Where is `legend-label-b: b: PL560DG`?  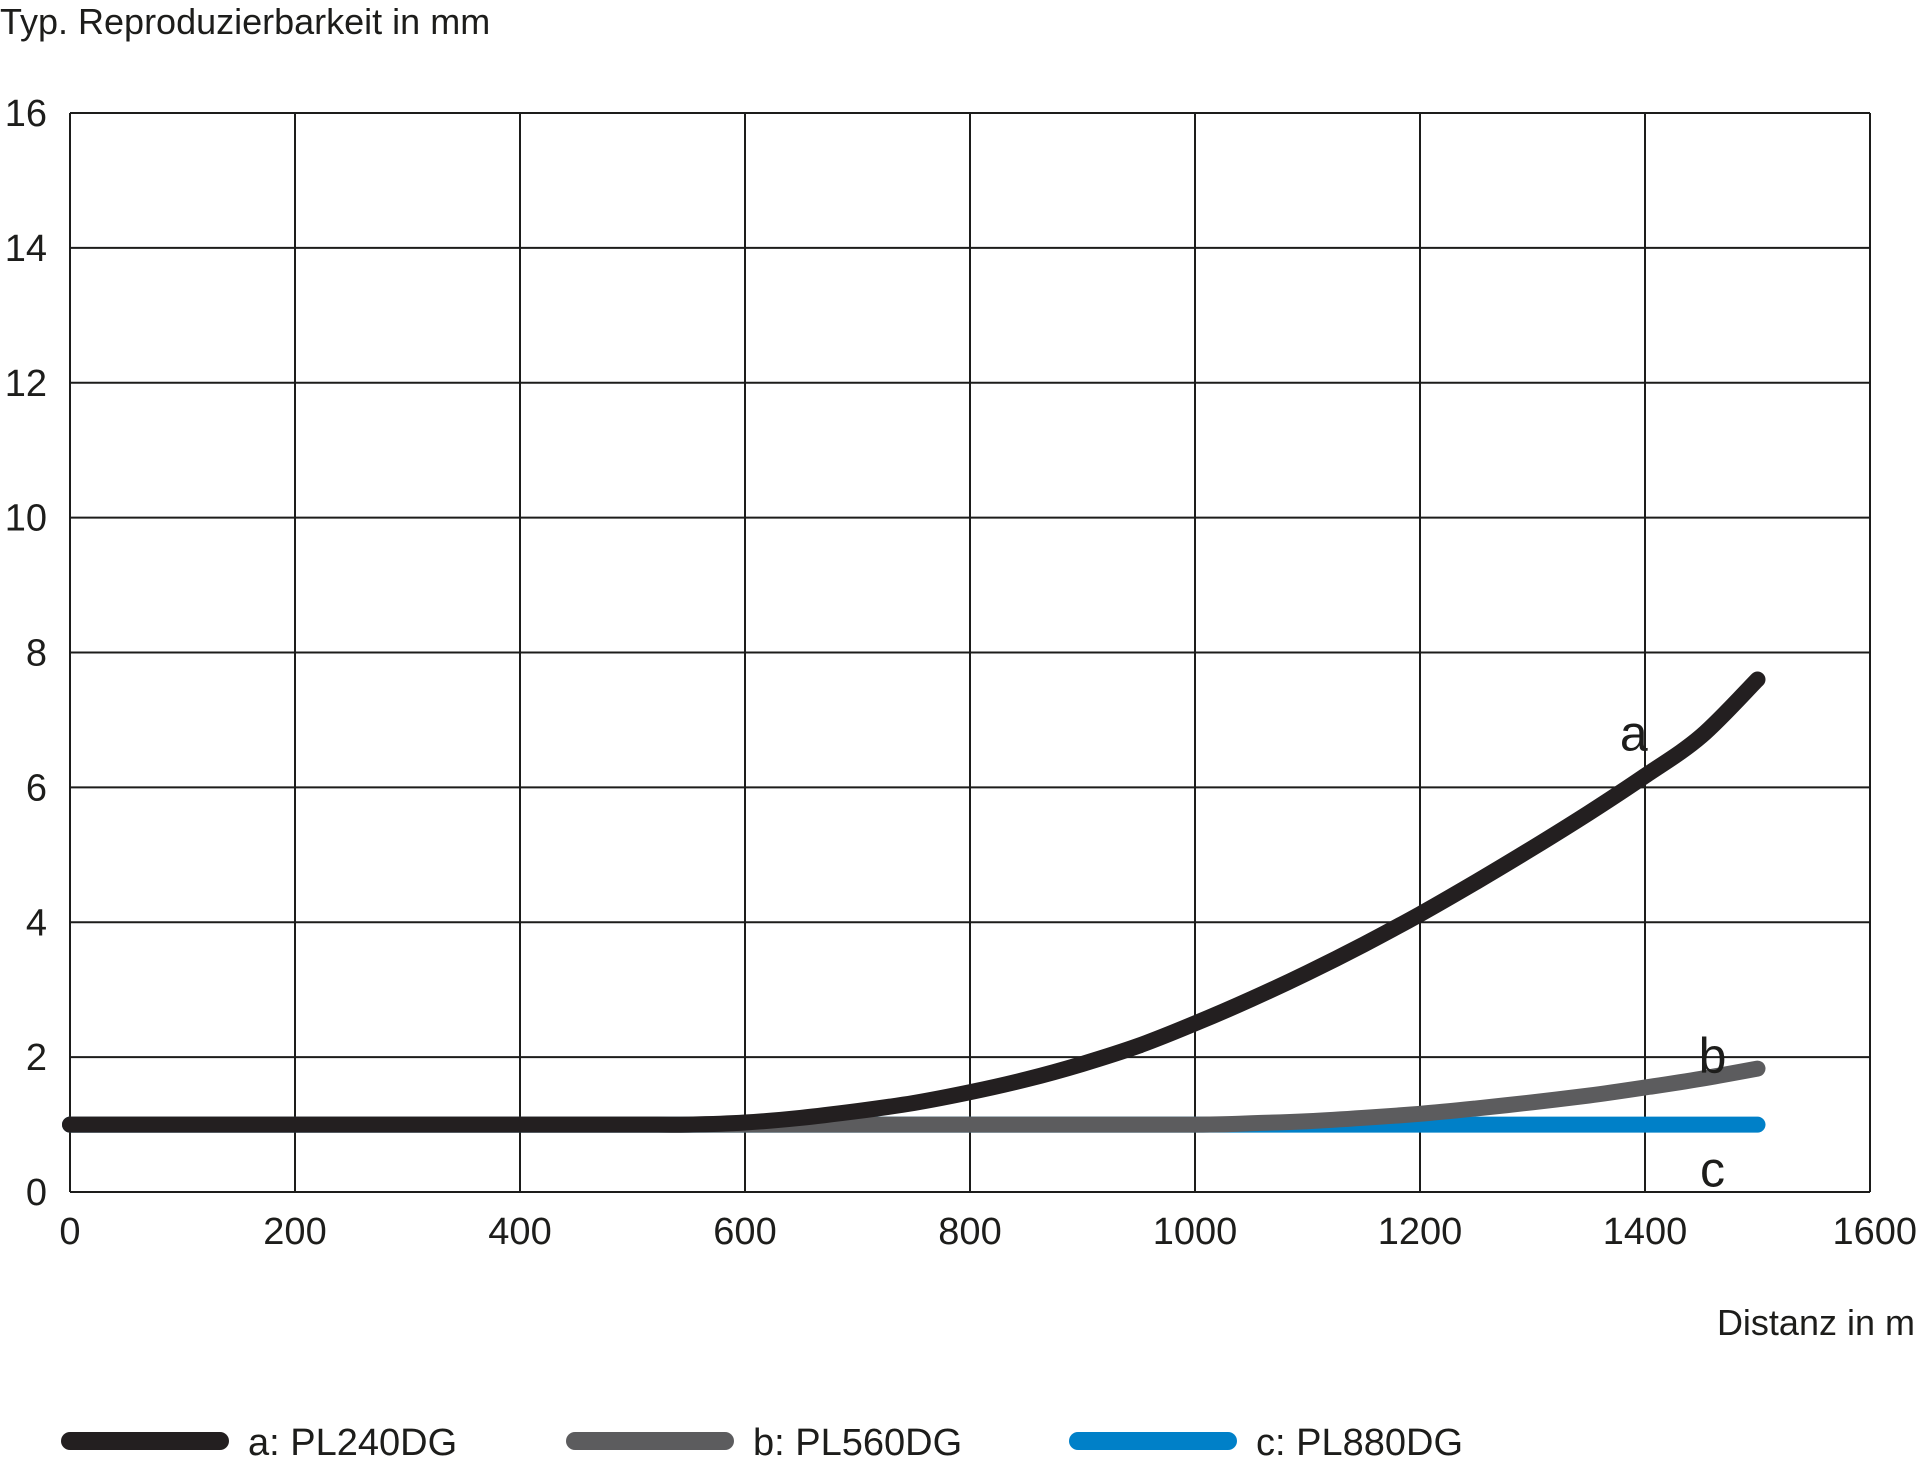 legend-label-b: b: PL560DG is located at coordinates (857, 1443).